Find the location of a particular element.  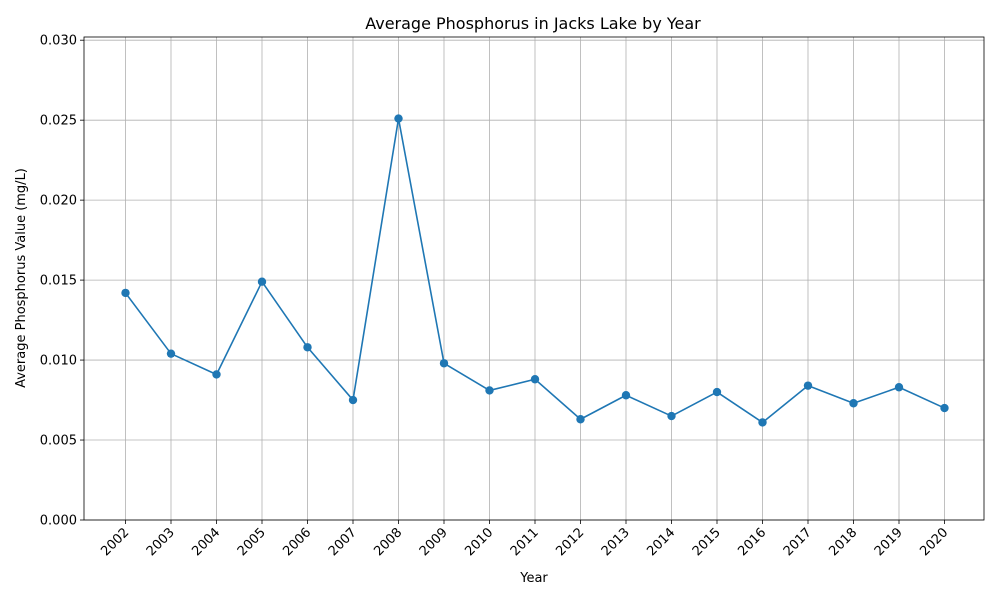

y-tick-label: 0.000 is located at coordinates (58, 521).